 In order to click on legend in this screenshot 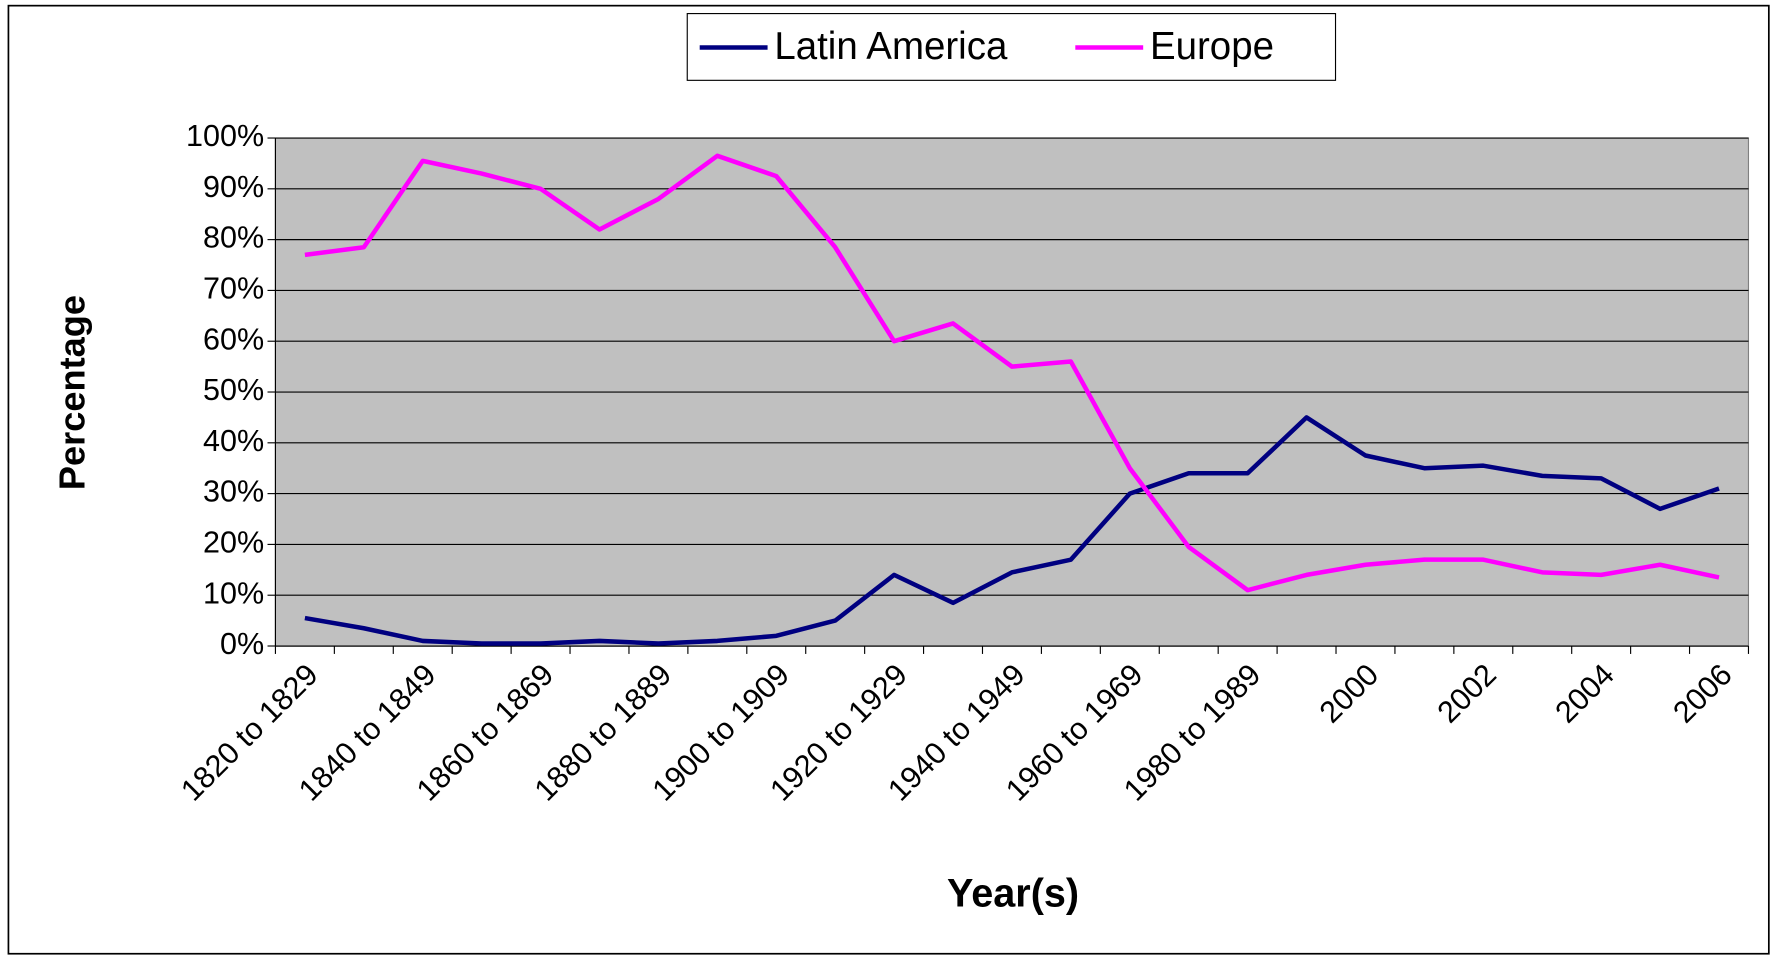, I will do `click(1011, 47)`.